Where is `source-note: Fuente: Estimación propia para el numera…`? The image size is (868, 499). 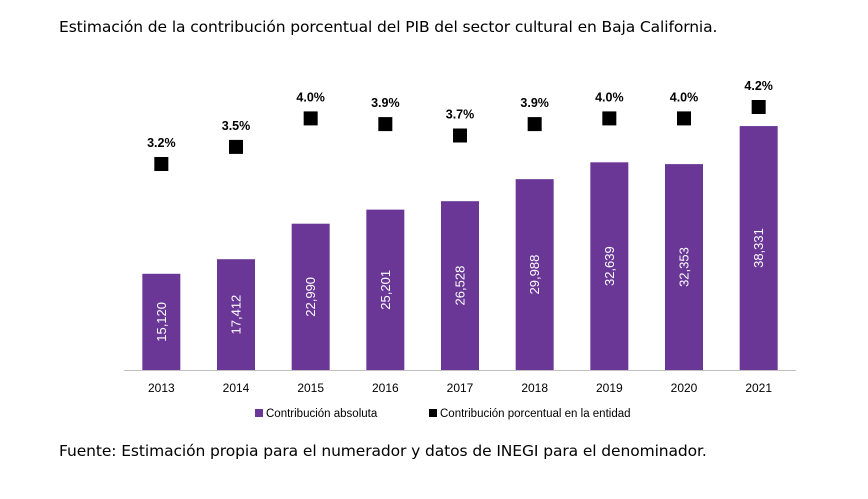 source-note: Fuente: Estimación propia para el numera… is located at coordinates (383, 451).